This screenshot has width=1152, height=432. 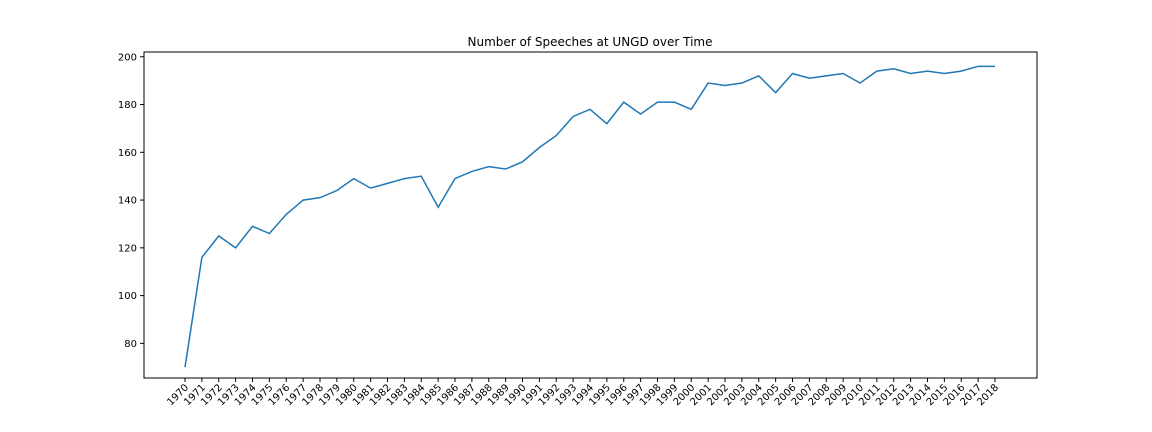 What do you see at coordinates (127, 57) in the screenshot?
I see `y-tick-label: 200` at bounding box center [127, 57].